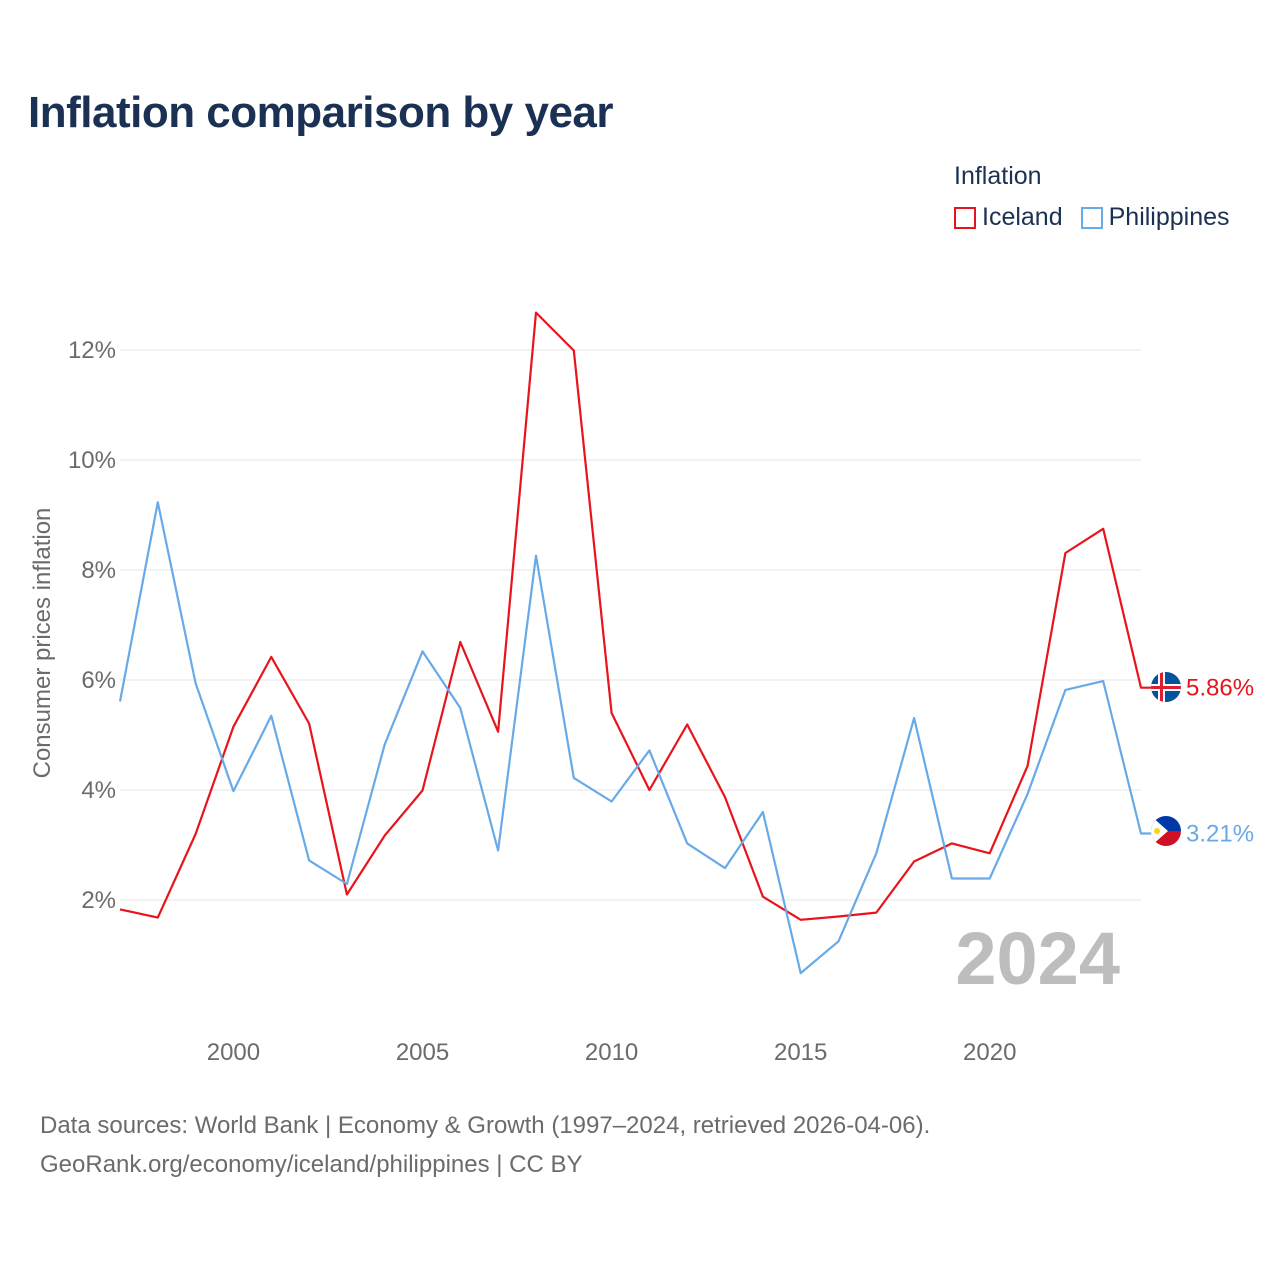 This screenshot has height=1280, width=1280. I want to click on legend-label-philippines: Philippines, so click(1169, 217).